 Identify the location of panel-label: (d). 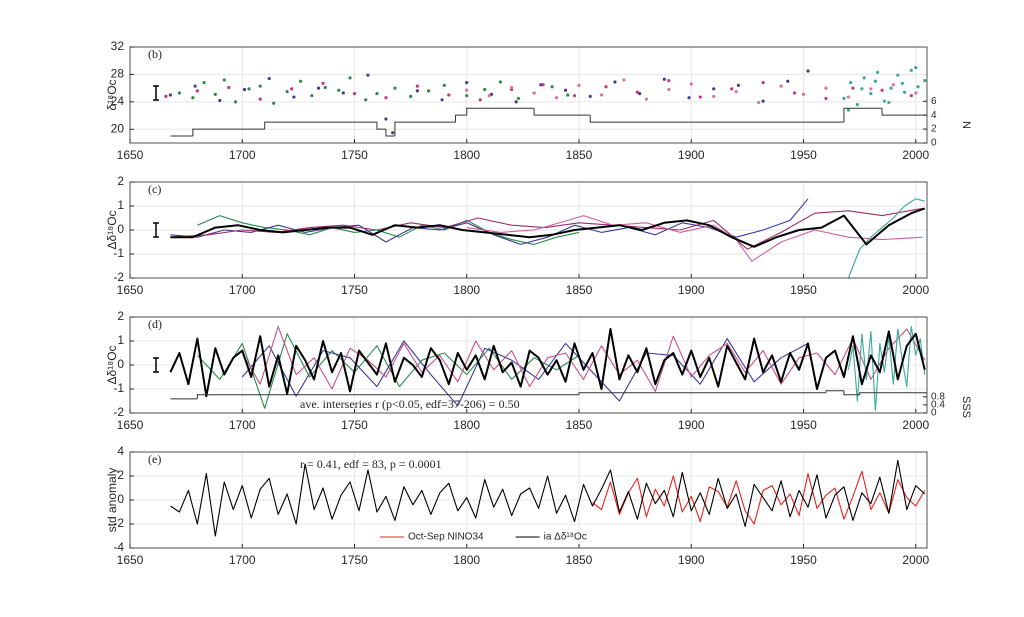
(155, 324).